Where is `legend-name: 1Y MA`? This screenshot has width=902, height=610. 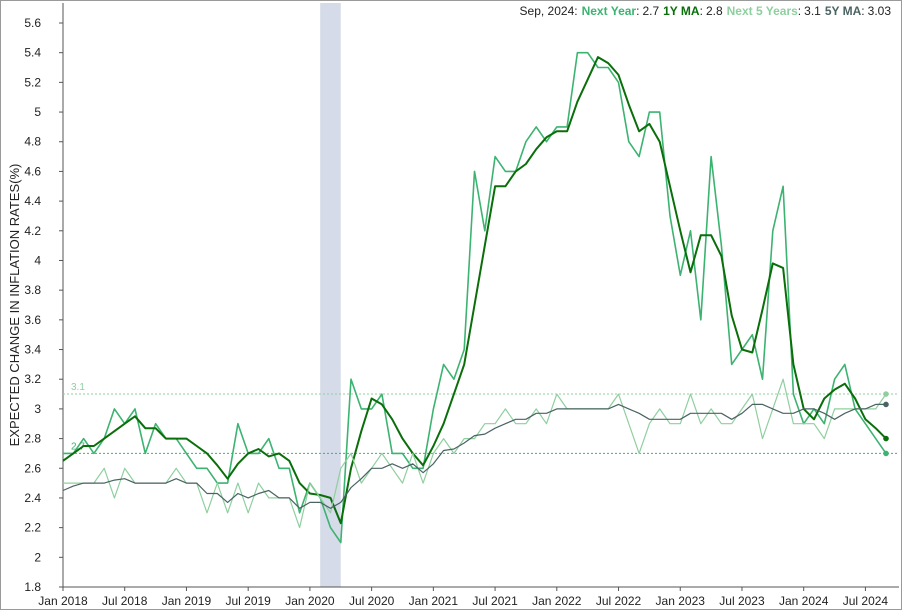
legend-name: 1Y MA is located at coordinates (681, 11).